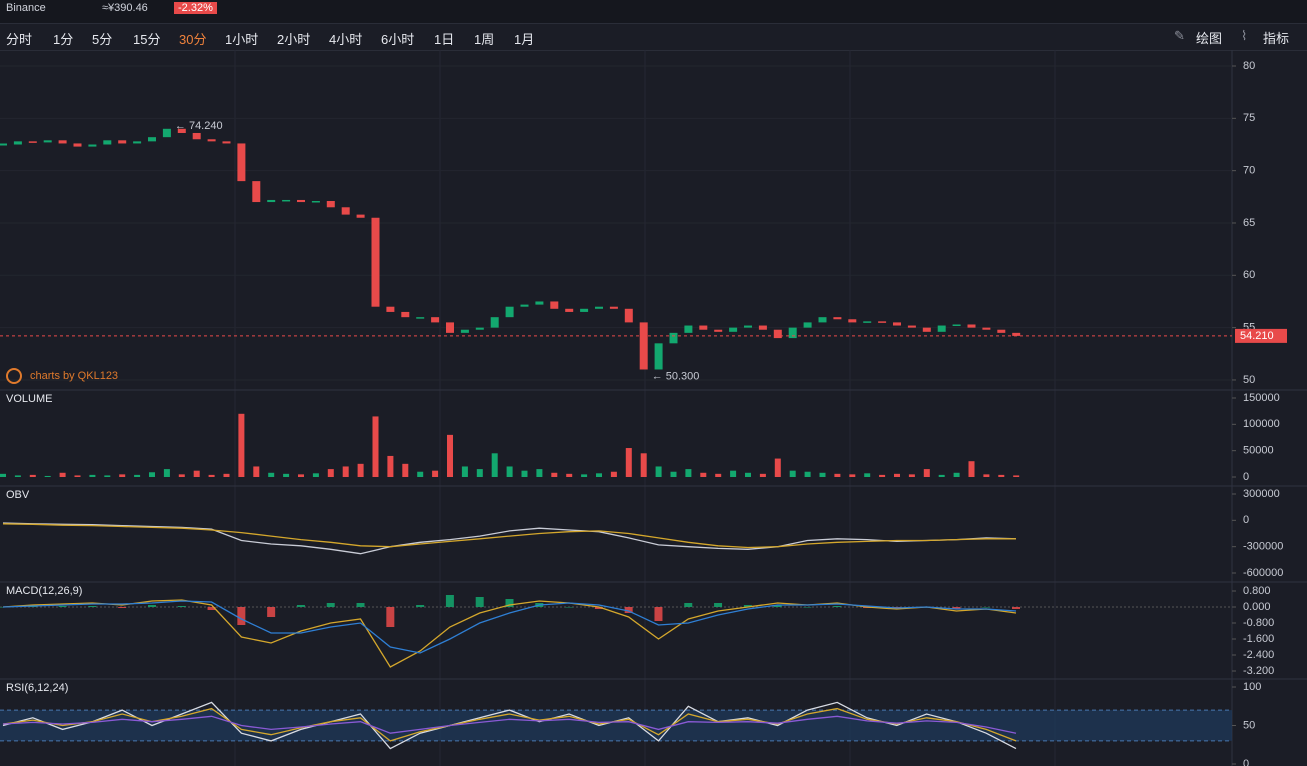 This screenshot has width=1307, height=766. I want to click on interval: 30分, so click(193, 39).